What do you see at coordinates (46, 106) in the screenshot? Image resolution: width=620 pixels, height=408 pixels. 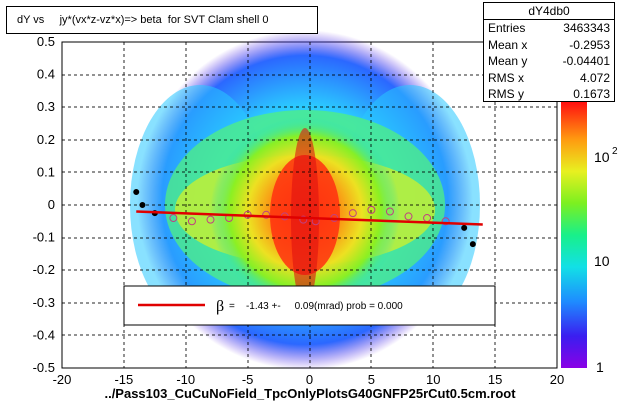 I see `y-tick-label: 0.3` at bounding box center [46, 106].